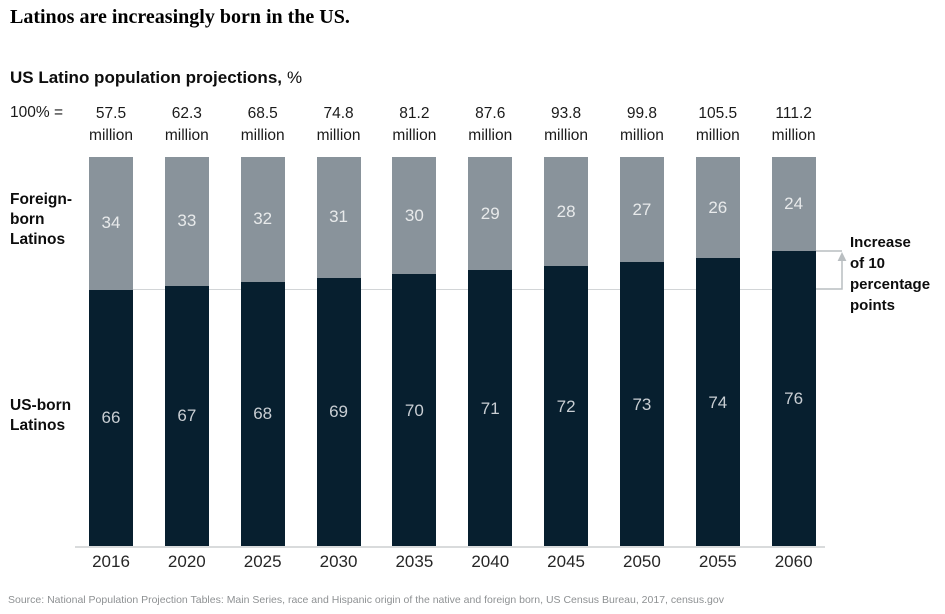  What do you see at coordinates (146, 77) in the screenshot?
I see `chart-subtitle-text: US Latino population projections,` at bounding box center [146, 77].